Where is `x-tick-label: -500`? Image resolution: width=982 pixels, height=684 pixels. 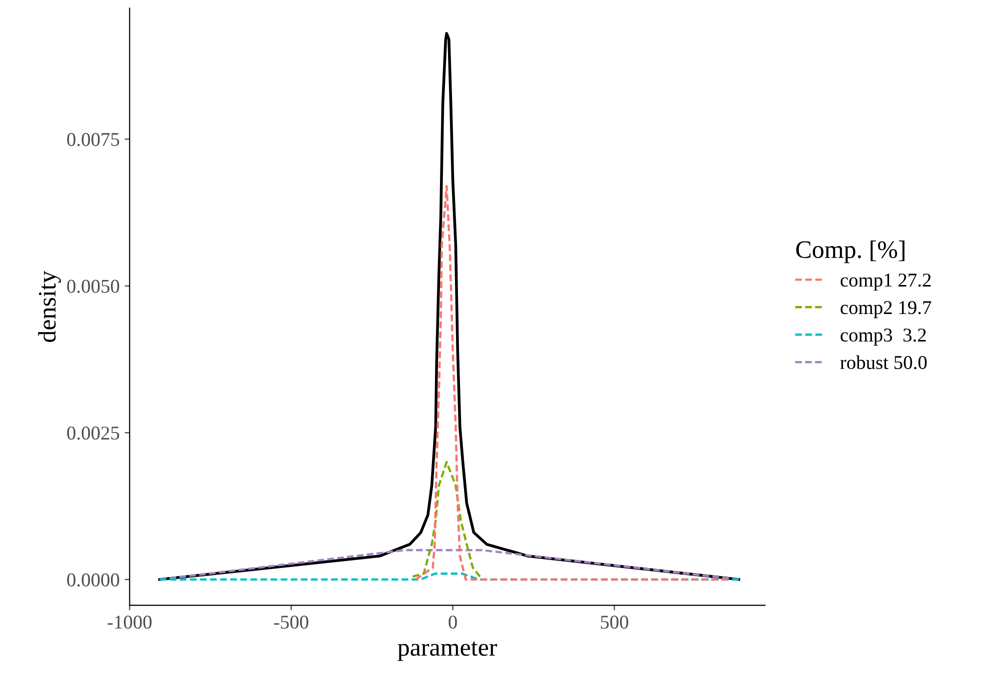 x-tick-label: -500 is located at coordinates (291, 622).